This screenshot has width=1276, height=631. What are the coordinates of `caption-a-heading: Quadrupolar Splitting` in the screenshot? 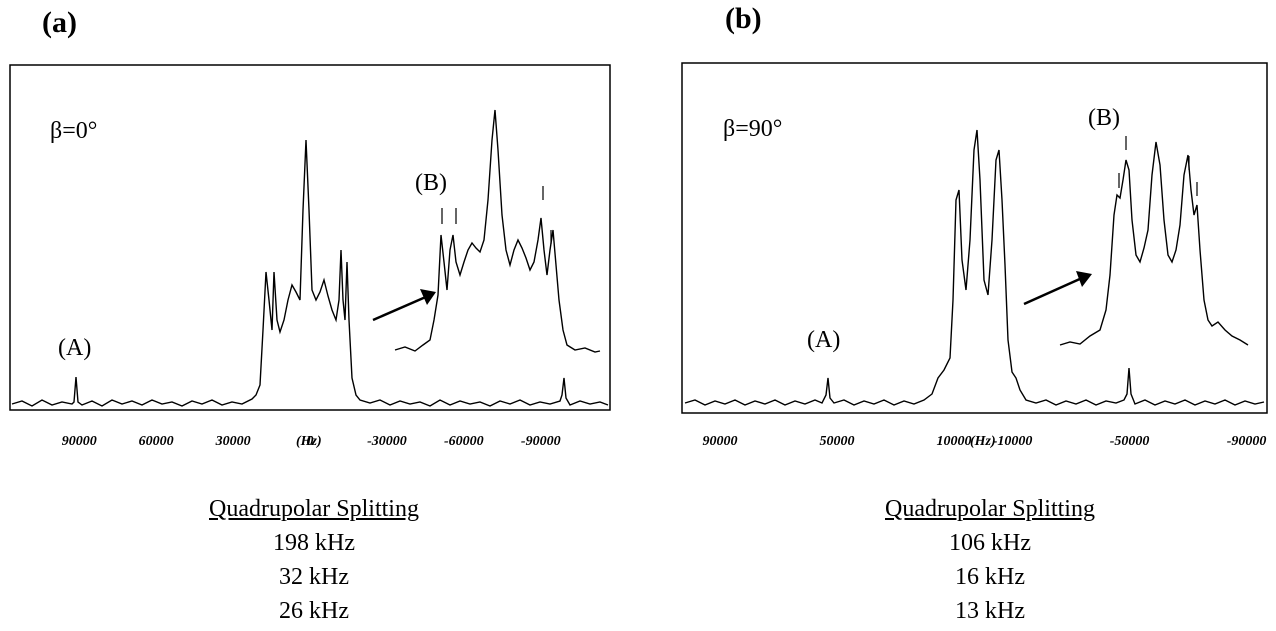 It's located at (314, 509).